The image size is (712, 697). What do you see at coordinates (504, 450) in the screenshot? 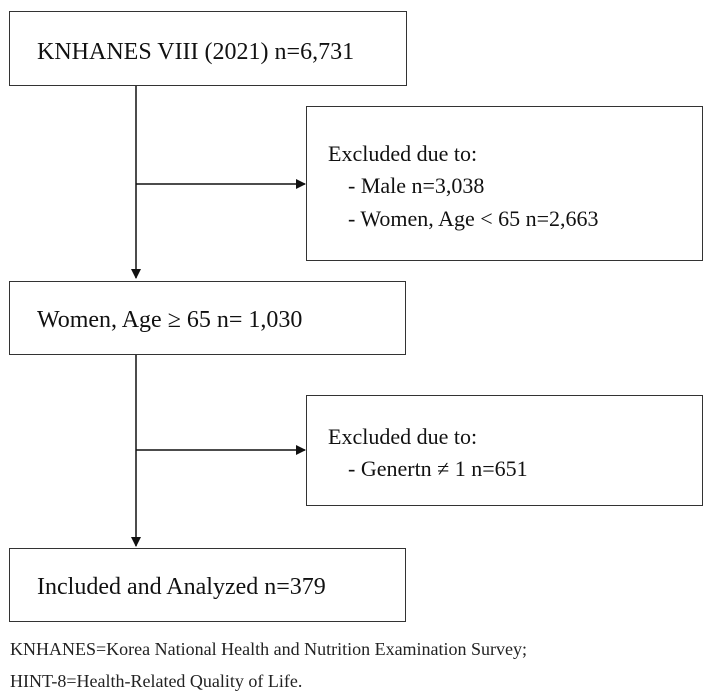
I see `exclusion-box-2: Excluded due to: - Genertn ≠ 1 n=651` at bounding box center [504, 450].